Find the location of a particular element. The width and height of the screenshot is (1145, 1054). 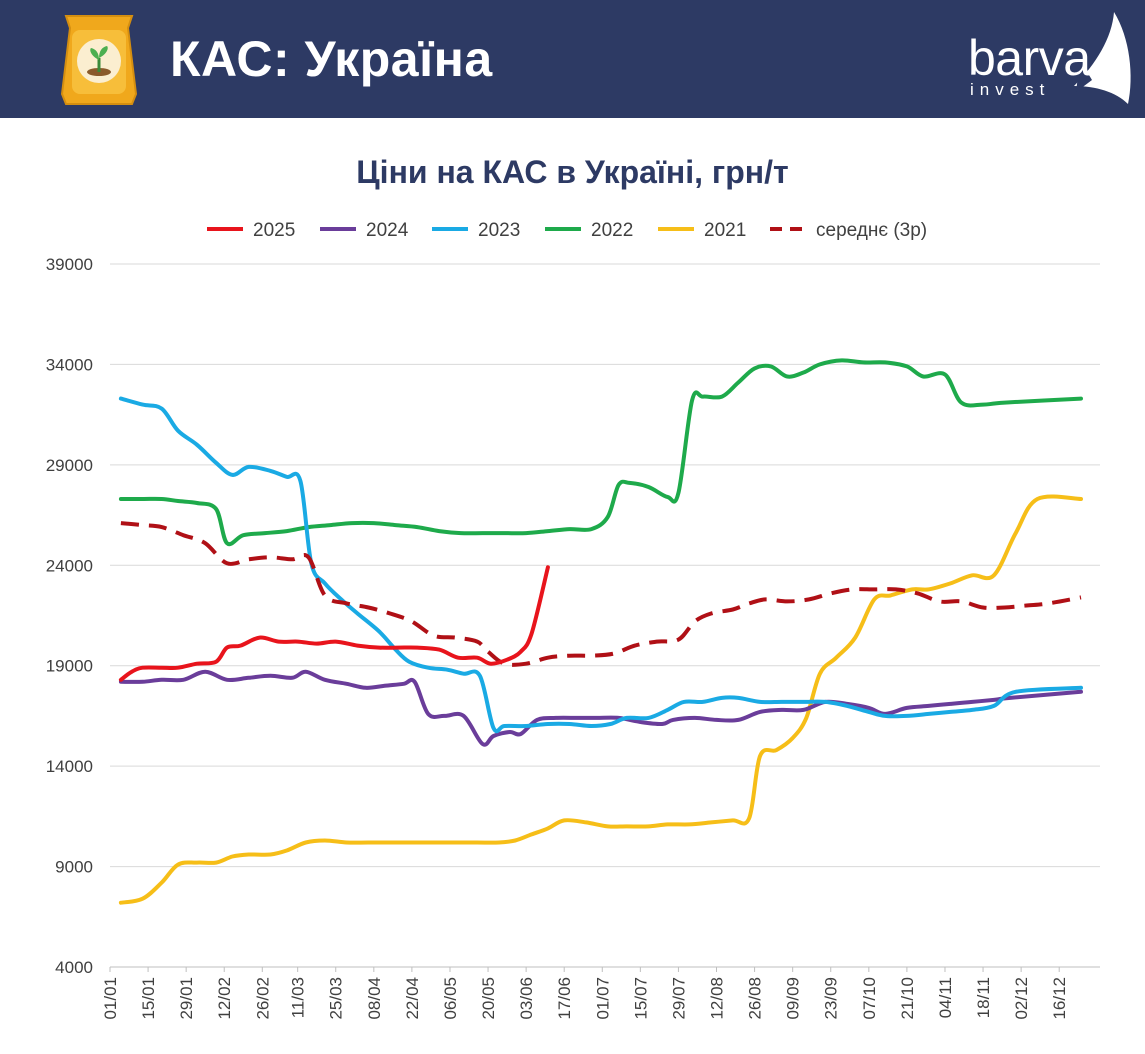

fertilizer-bag-icon is located at coordinates (99, 60).